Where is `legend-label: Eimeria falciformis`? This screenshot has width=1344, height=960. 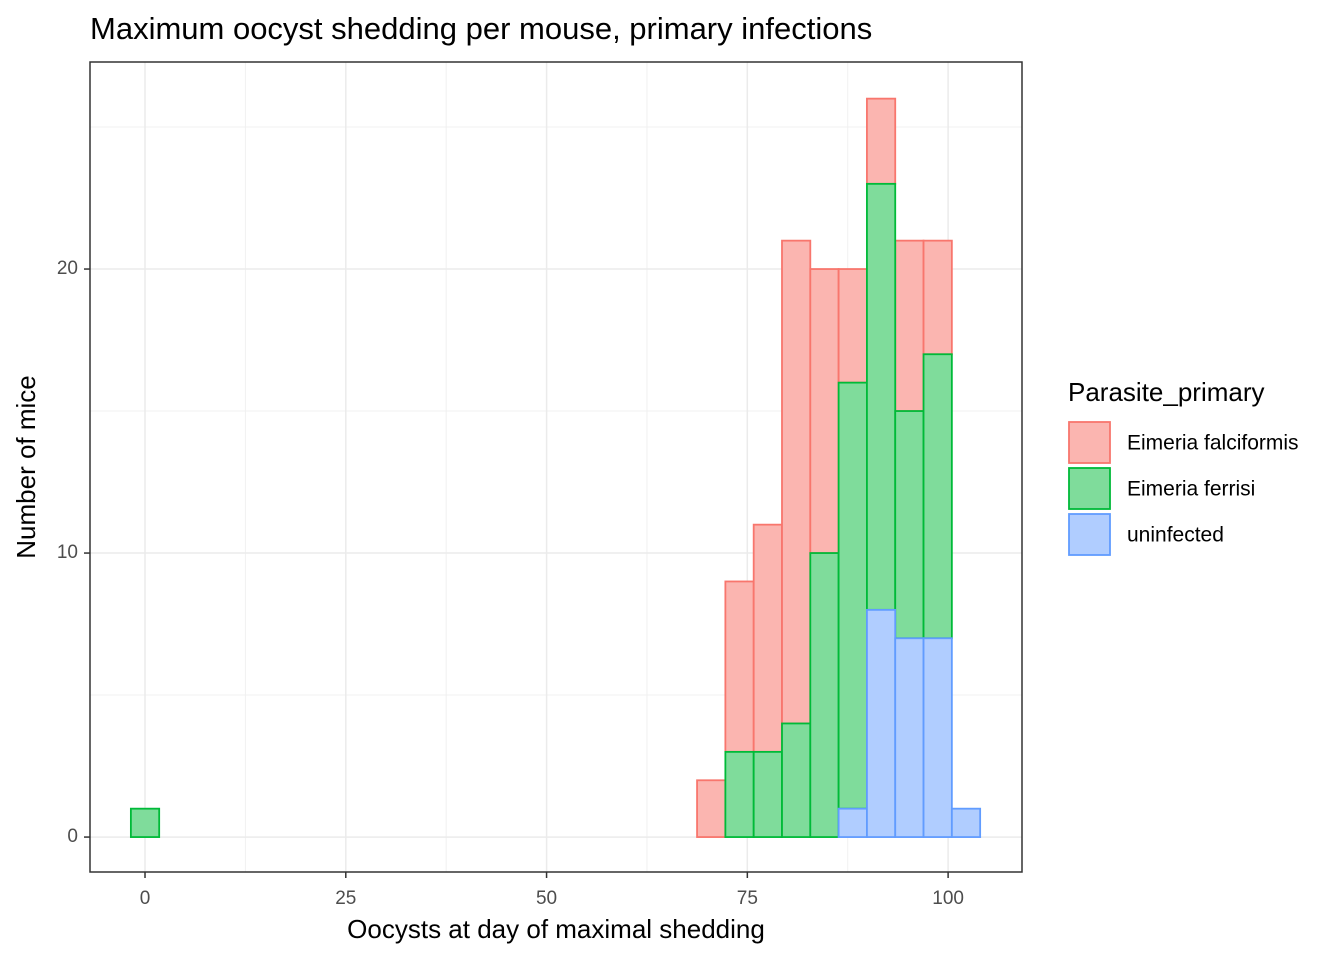
legend-label: Eimeria falciformis is located at coordinates (1213, 443).